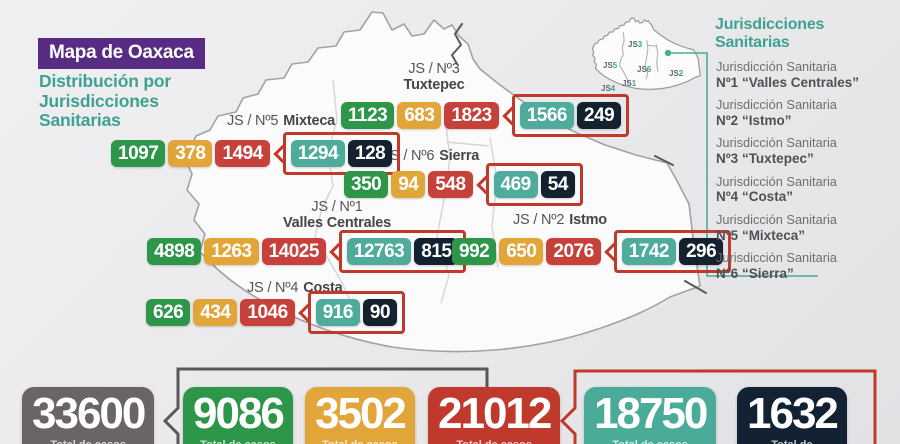 The height and width of the screenshot is (444, 900). I want to click on total-box-navy: 1632Total de, so click(792, 415).